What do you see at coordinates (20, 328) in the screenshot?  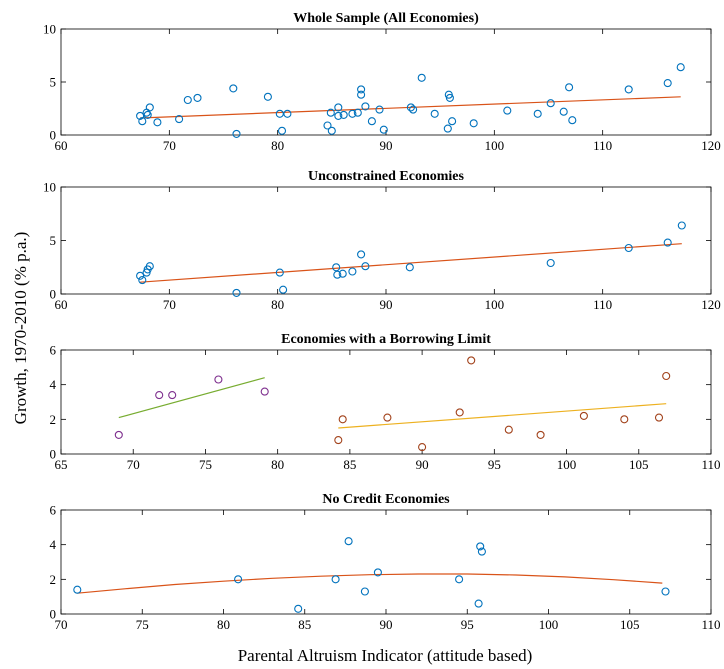 I see `y-axis-label: Growth, 1970-2010 (% p.a.)` at bounding box center [20, 328].